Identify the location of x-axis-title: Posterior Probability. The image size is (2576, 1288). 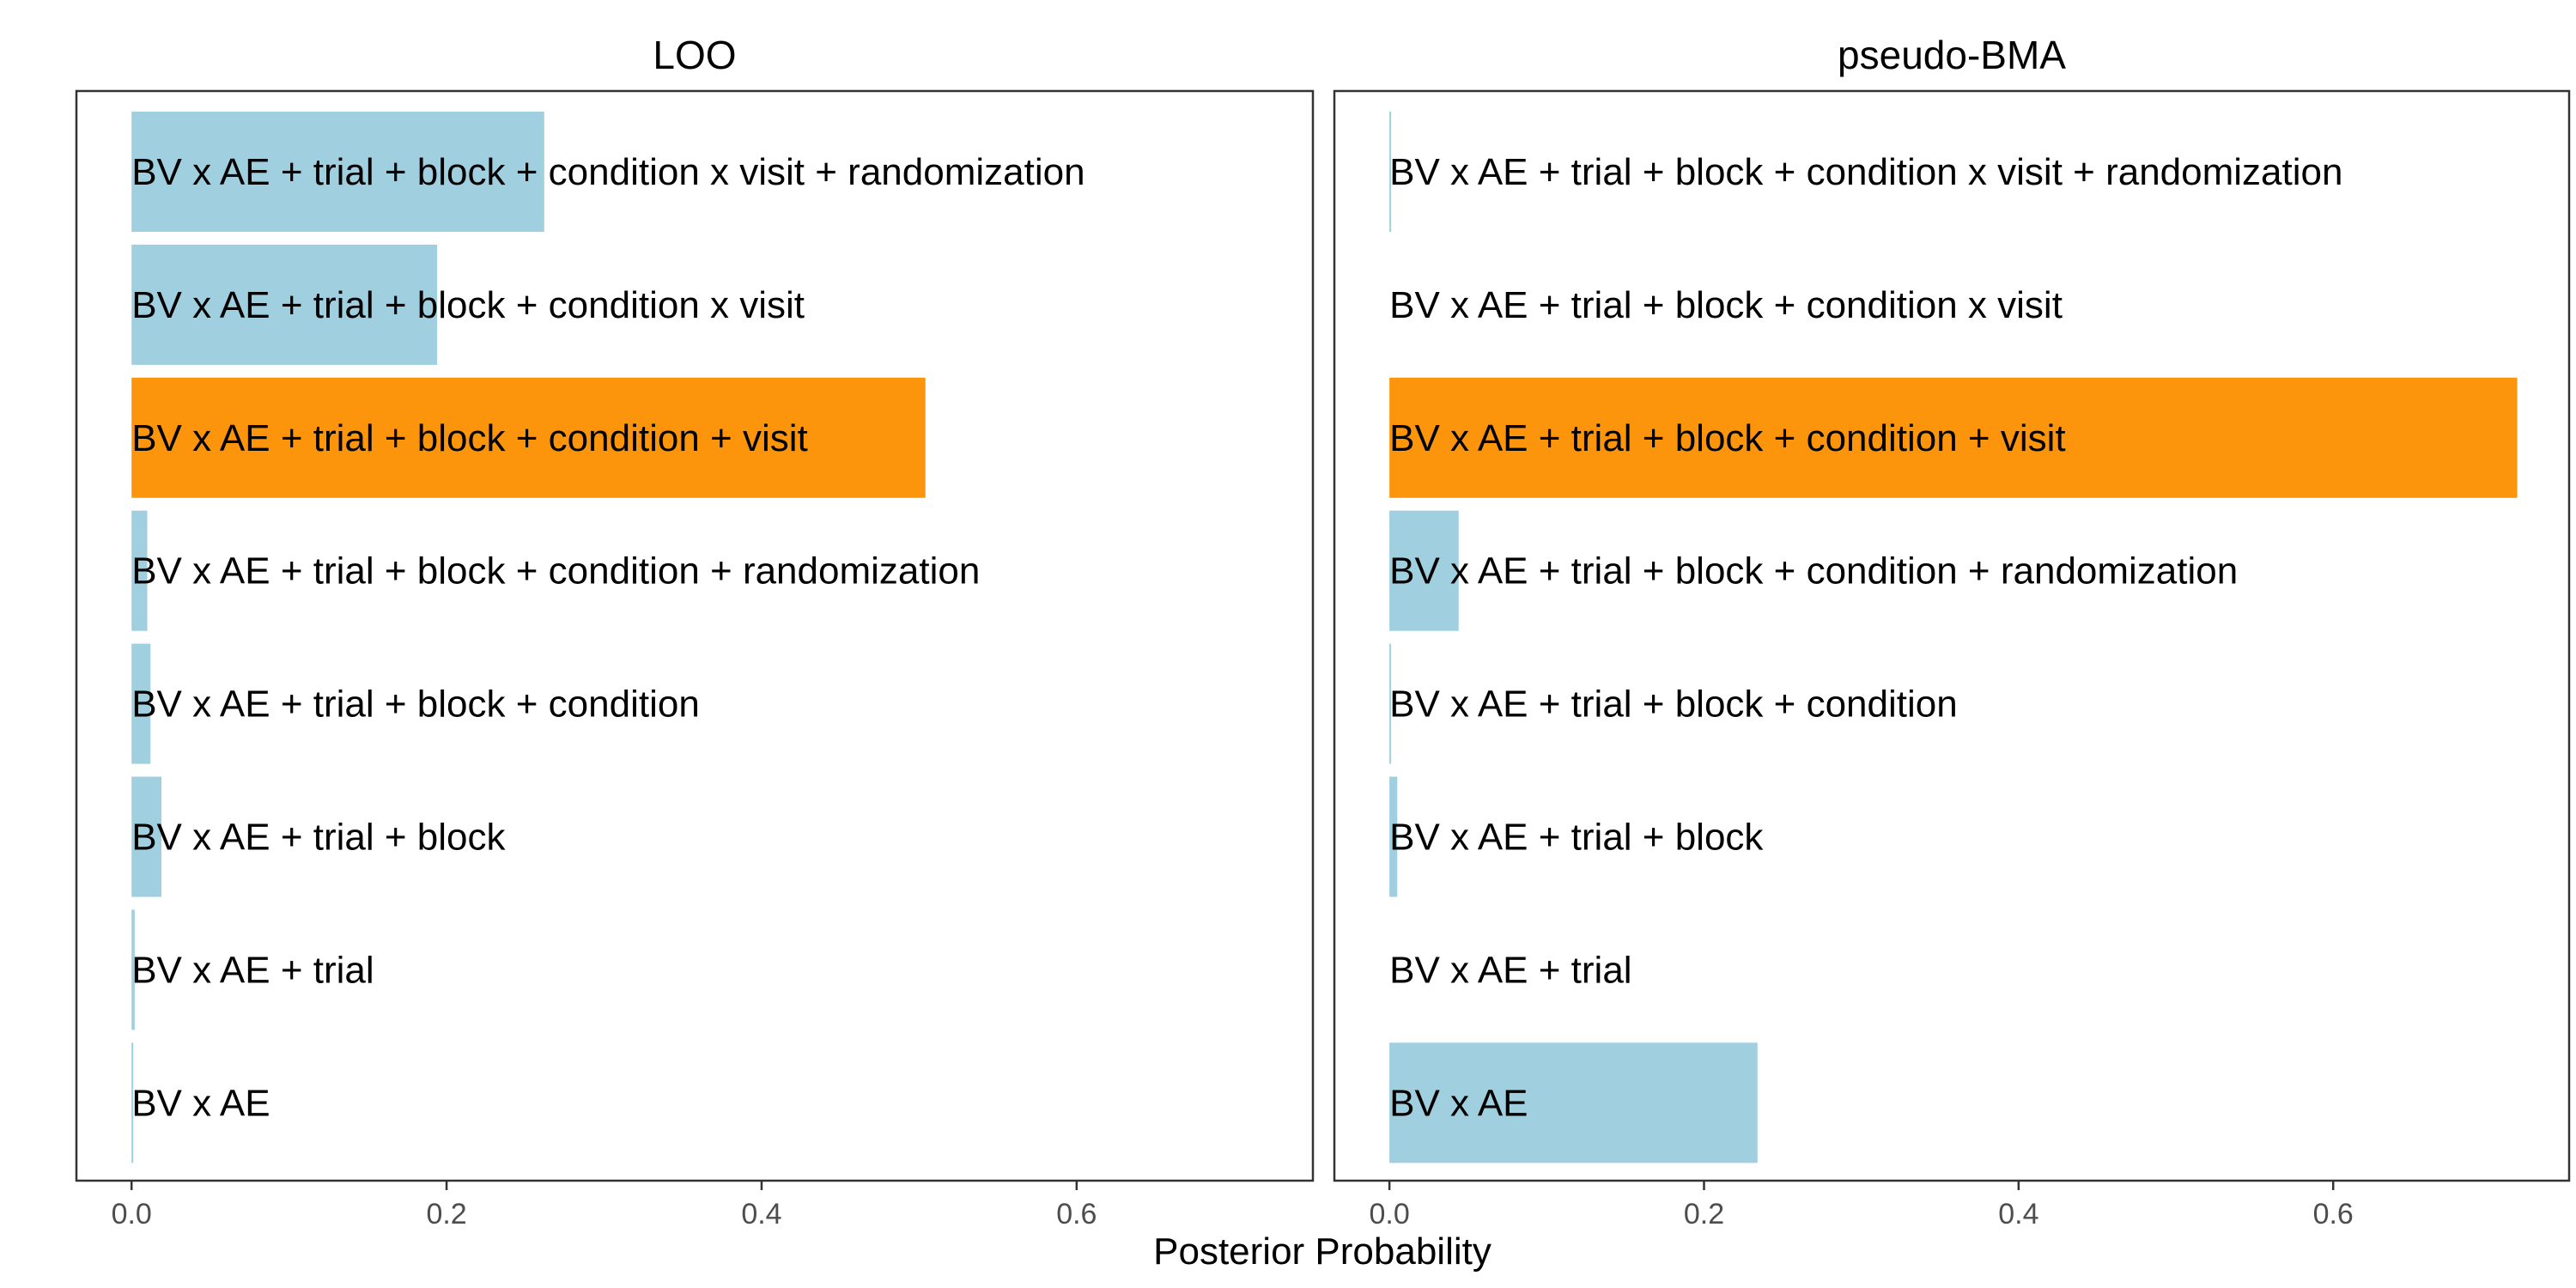
(1323, 1251).